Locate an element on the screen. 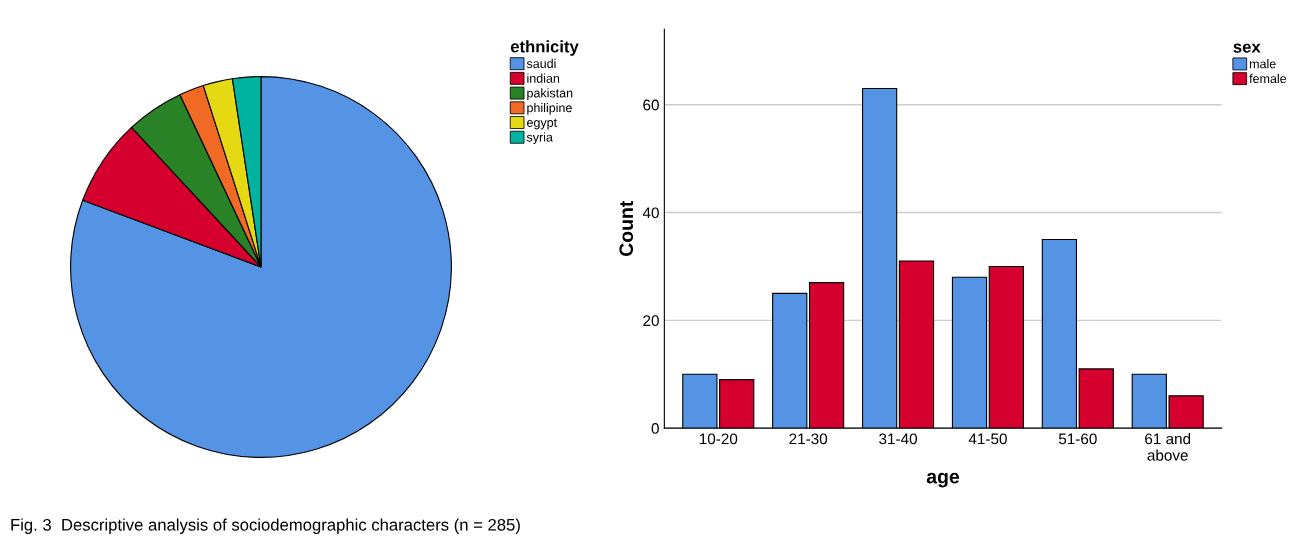 The image size is (1290, 542). legend-label: pakistan is located at coordinates (550, 94).